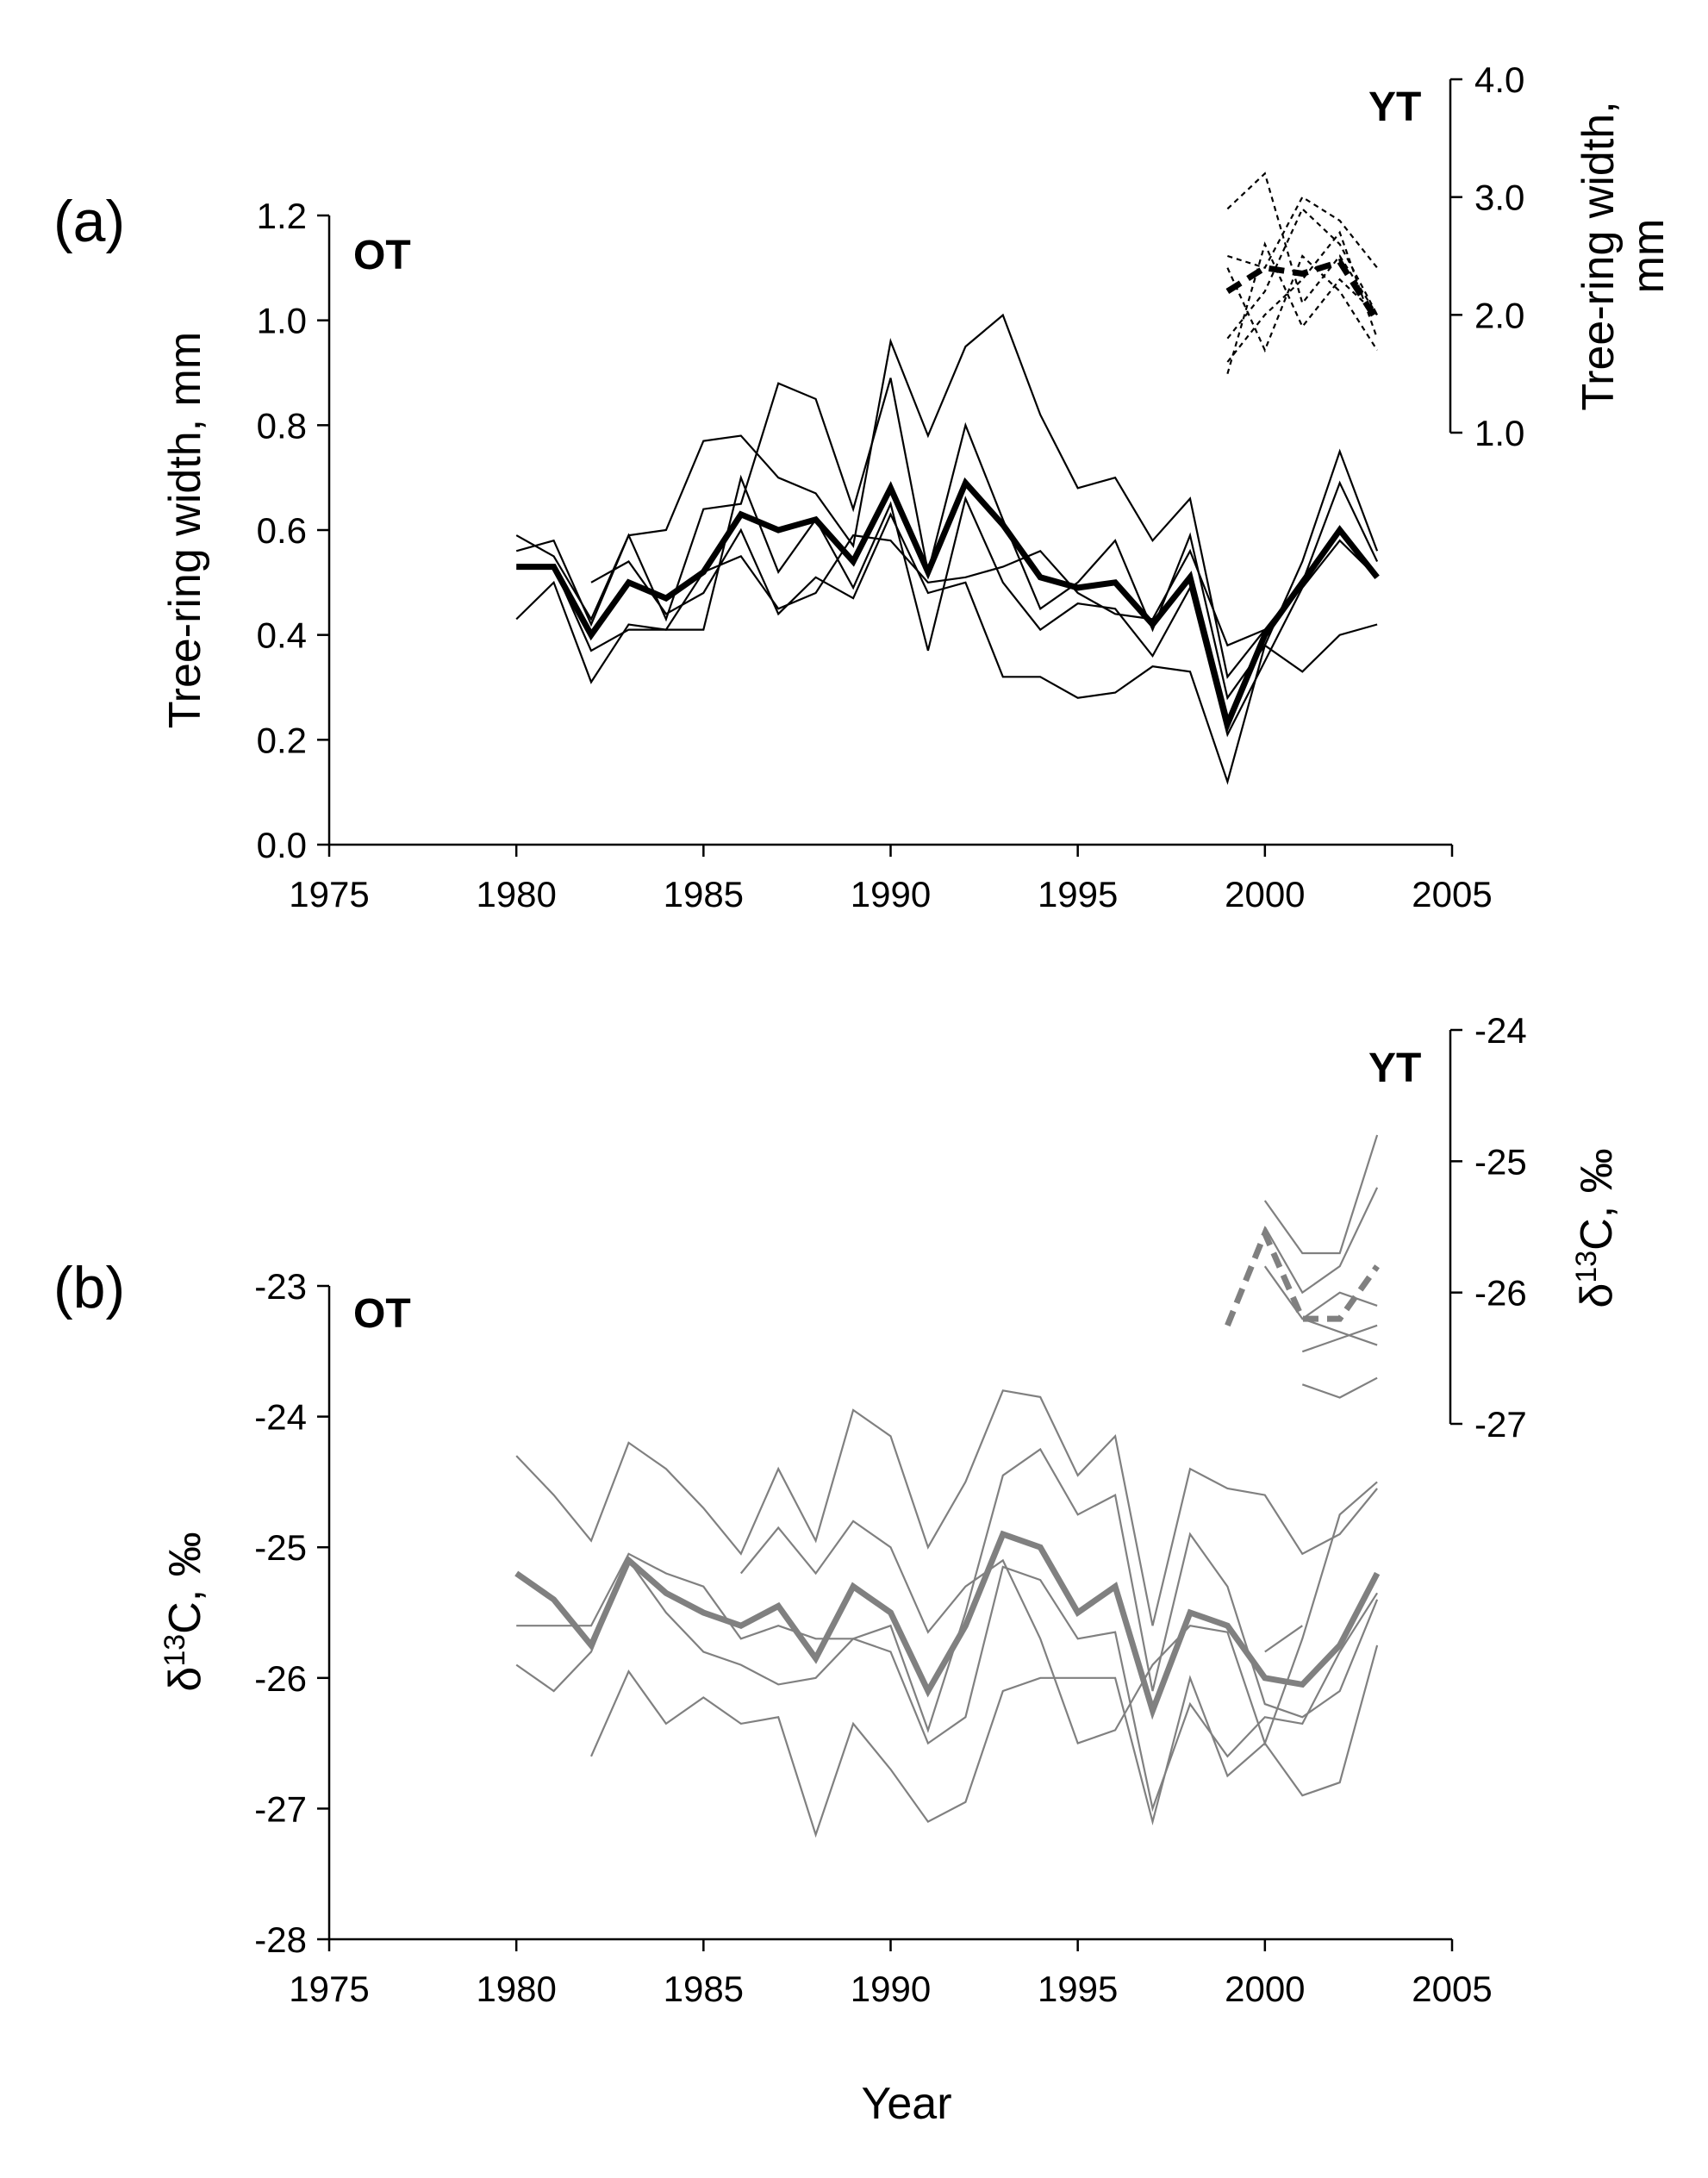 Image resolution: width=1708 pixels, height=2178 pixels. What do you see at coordinates (89, 221) in the screenshot?
I see `panel-a-label: (a)` at bounding box center [89, 221].